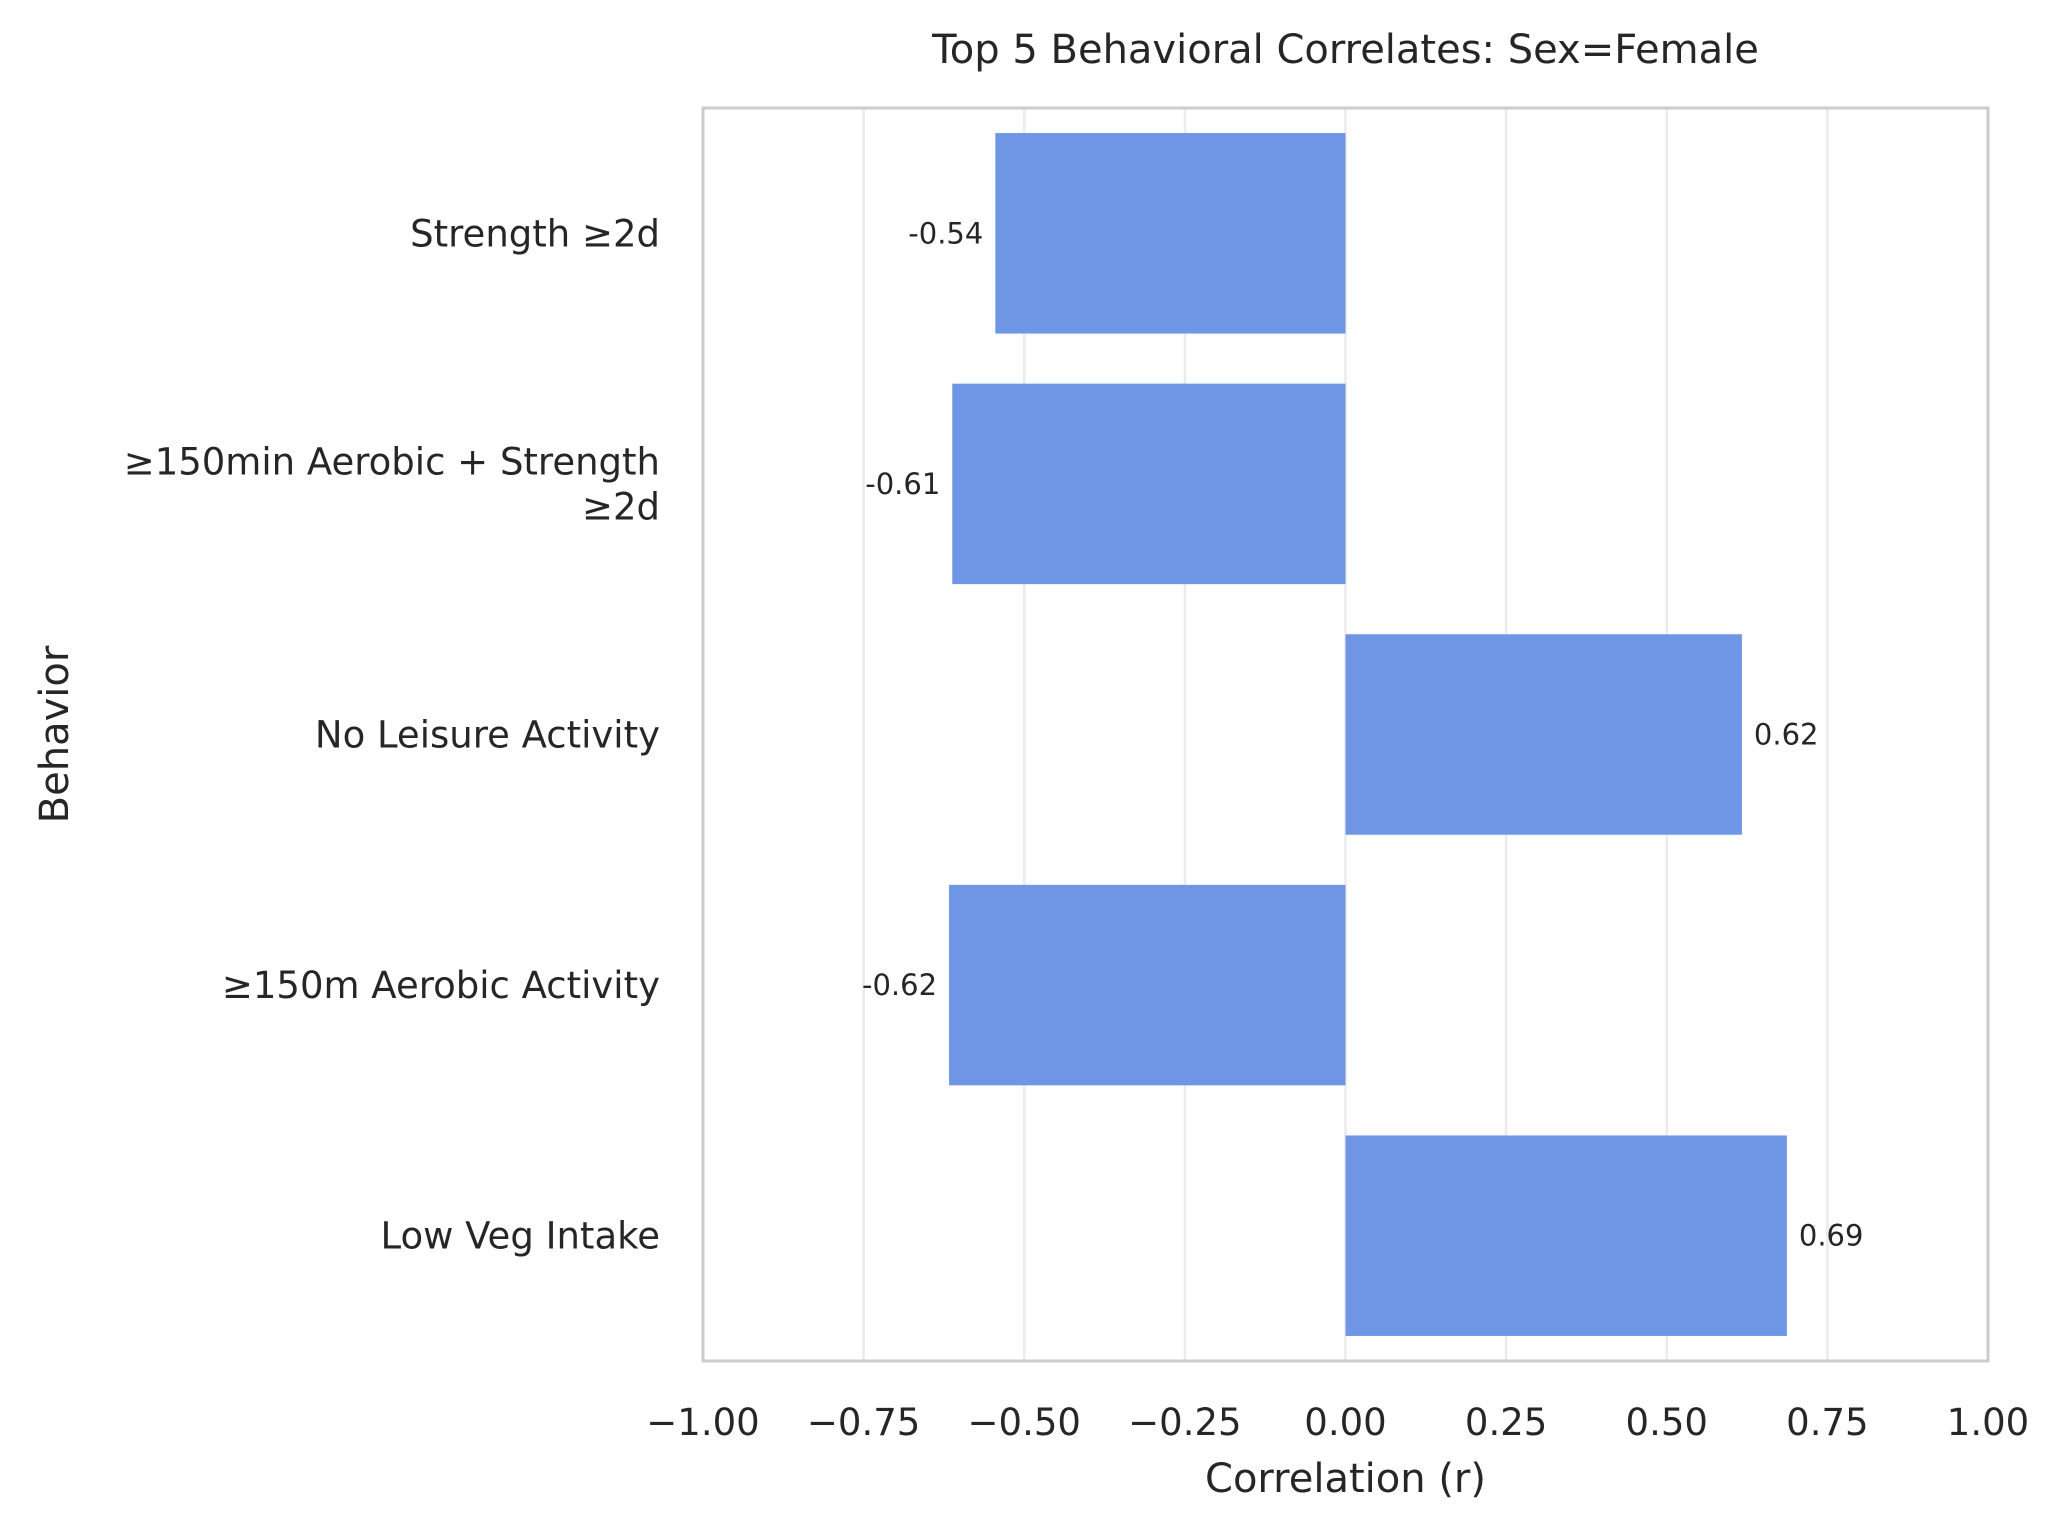 This screenshot has height=1529, width=2052. What do you see at coordinates (902, 484) in the screenshot?
I see `bar-value-label: -0.61` at bounding box center [902, 484].